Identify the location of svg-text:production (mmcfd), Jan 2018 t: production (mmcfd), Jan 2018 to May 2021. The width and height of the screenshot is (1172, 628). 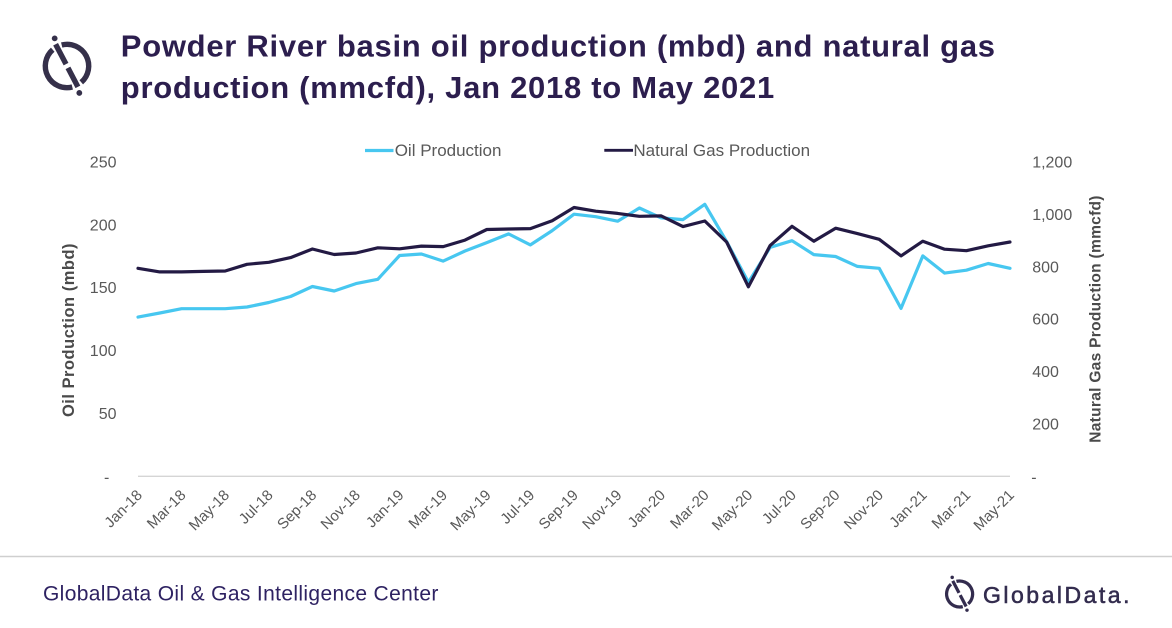
(448, 87).